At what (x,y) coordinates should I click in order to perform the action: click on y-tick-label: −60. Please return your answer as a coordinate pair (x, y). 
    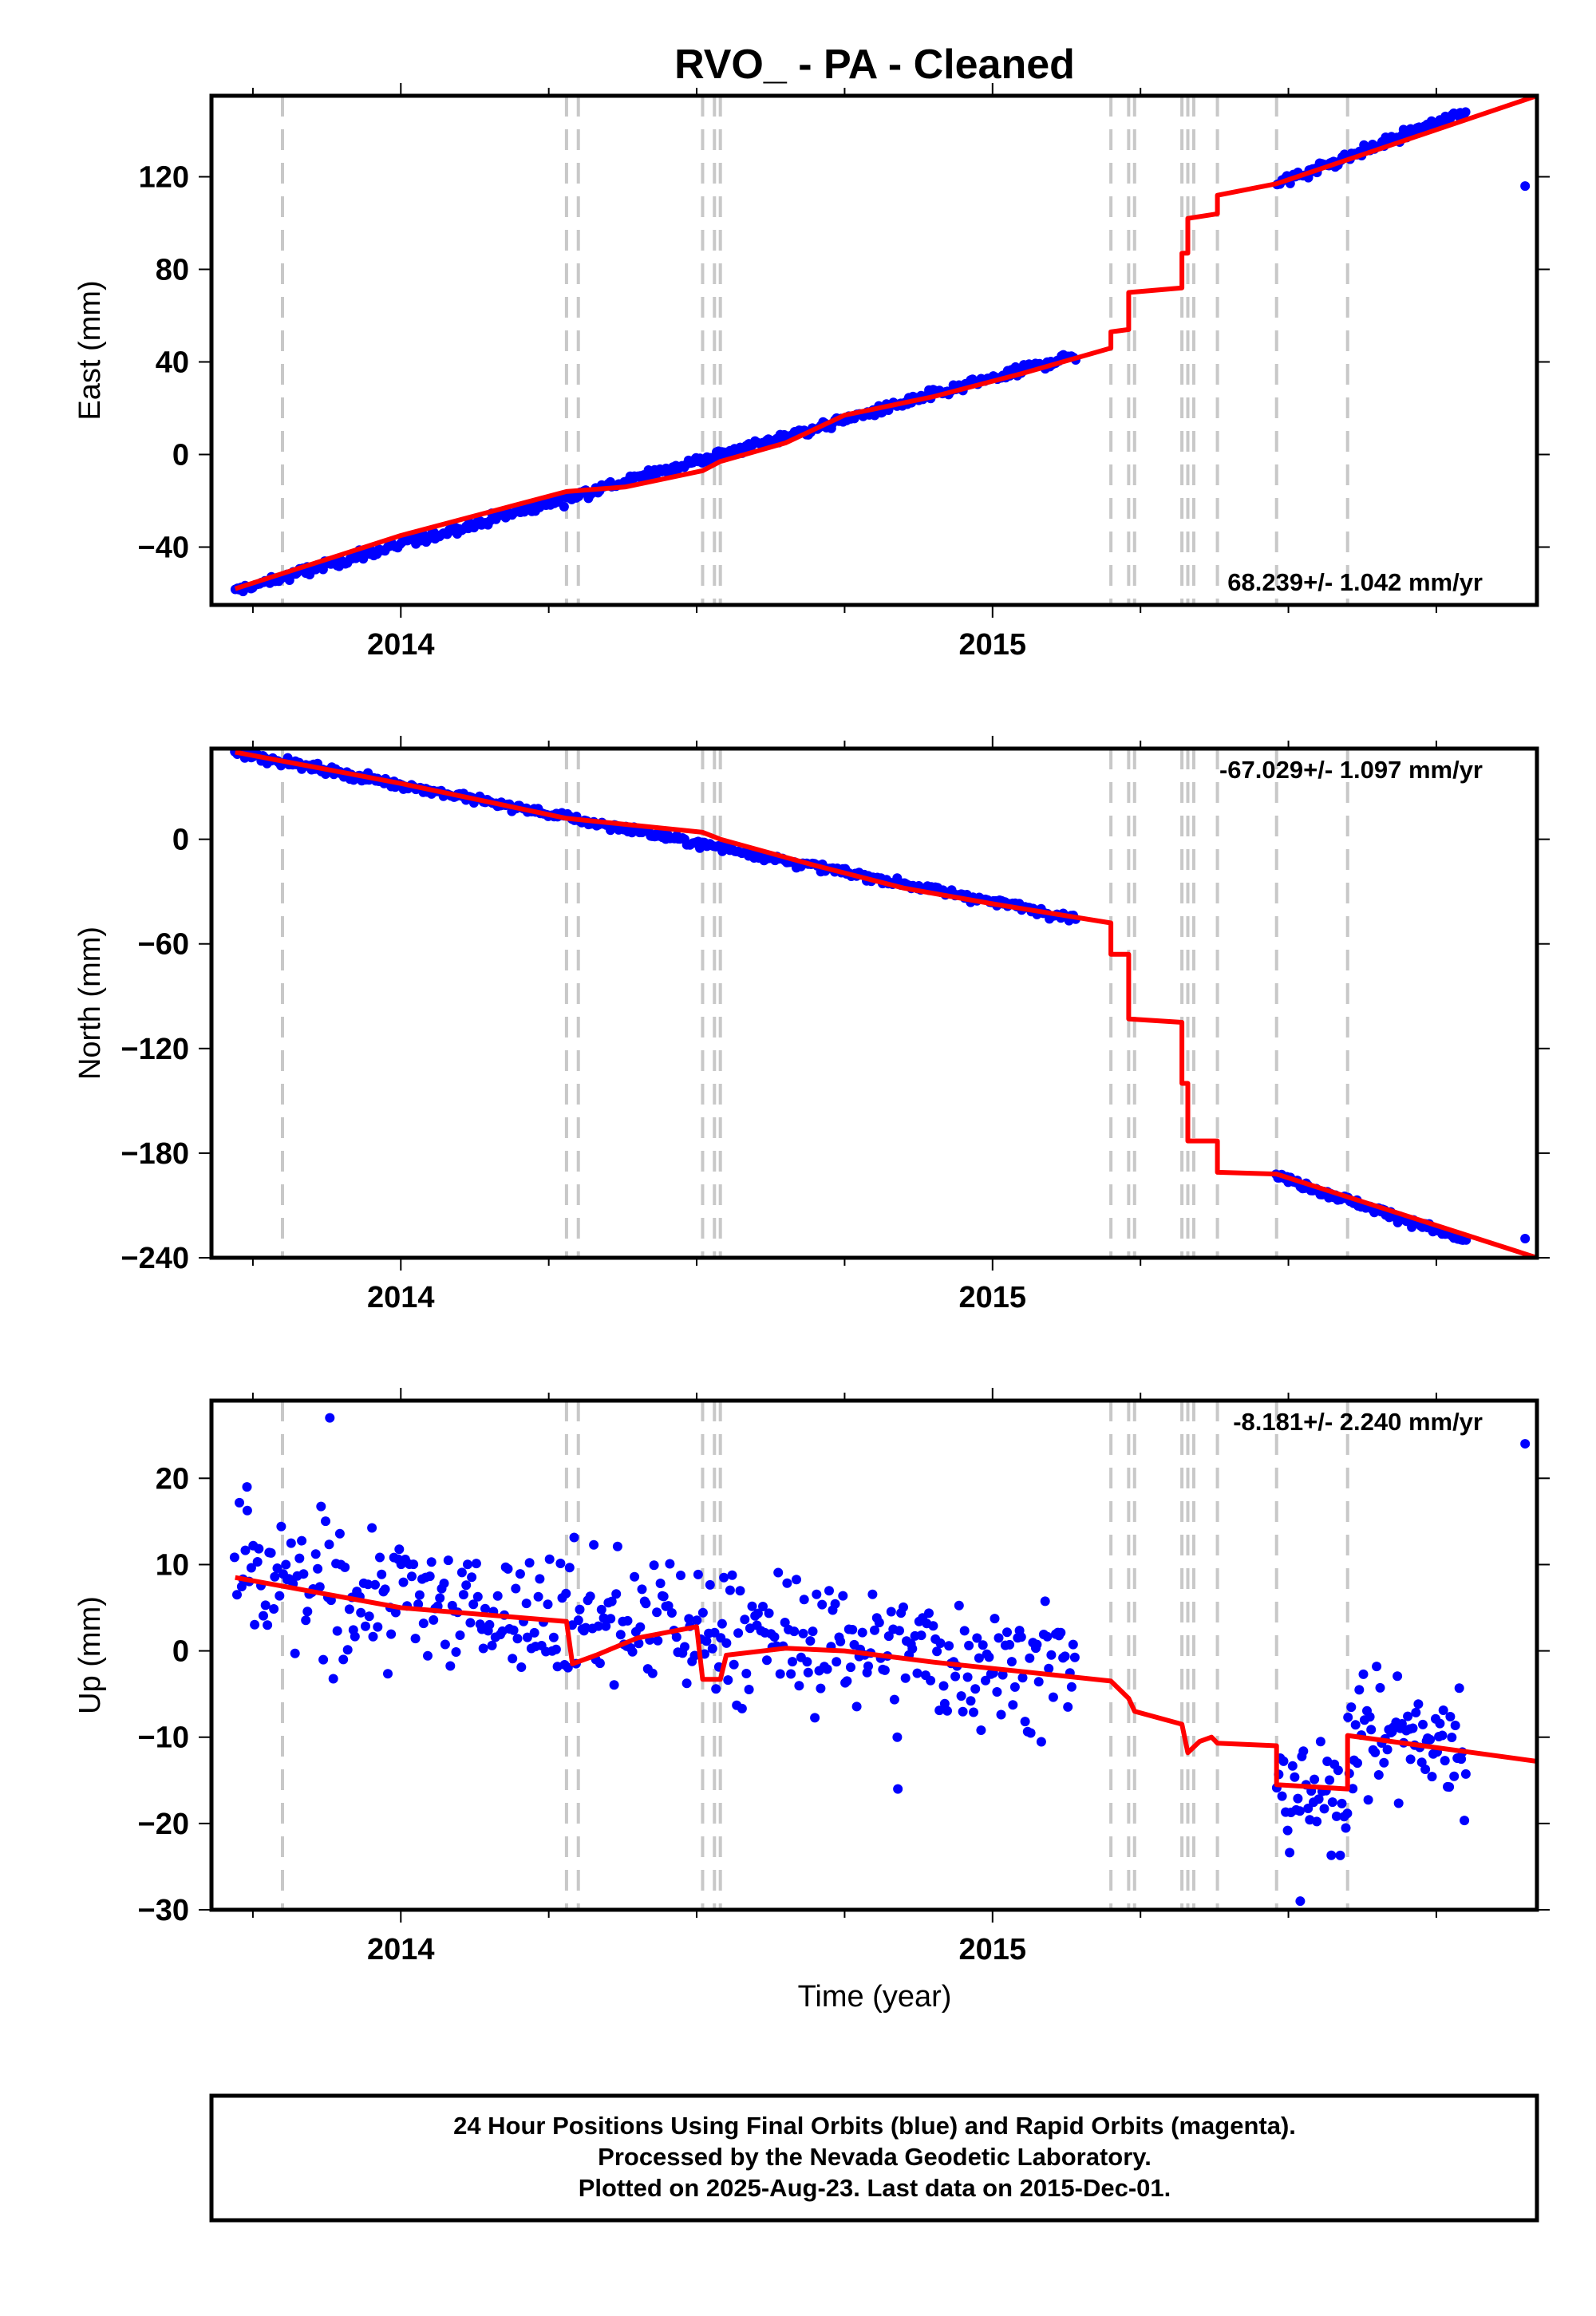
    Looking at the image, I should click on (163, 945).